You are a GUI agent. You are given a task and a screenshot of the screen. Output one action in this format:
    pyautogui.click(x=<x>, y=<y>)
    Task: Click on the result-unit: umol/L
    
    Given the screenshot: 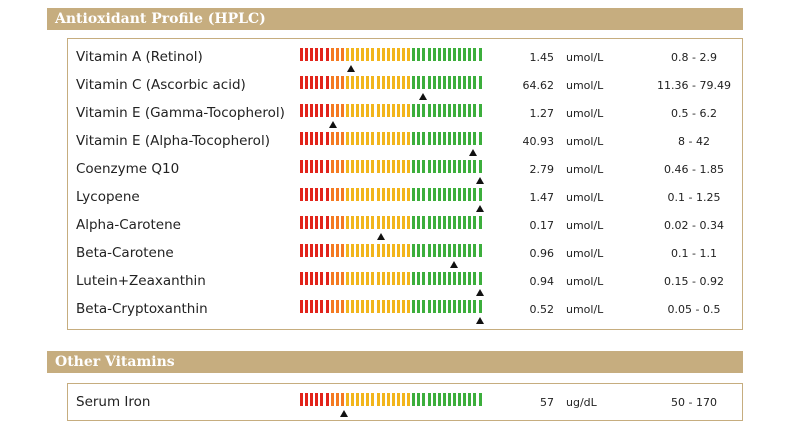 What is the action you would take?
    pyautogui.click(x=585, y=141)
    